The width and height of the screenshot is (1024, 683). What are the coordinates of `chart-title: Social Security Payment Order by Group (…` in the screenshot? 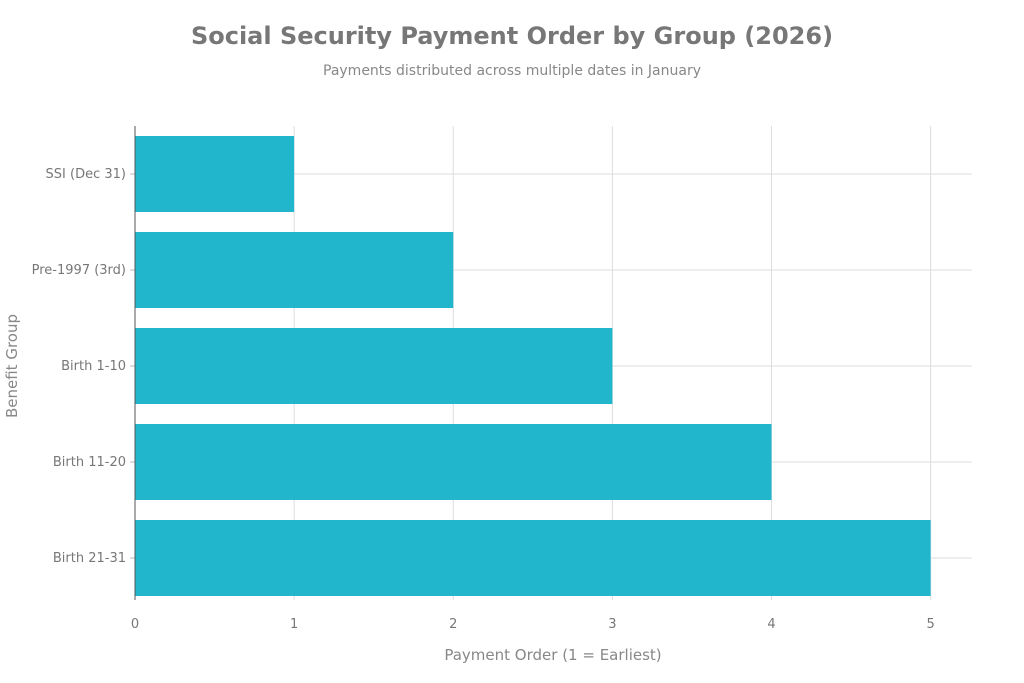 It's located at (512, 36).